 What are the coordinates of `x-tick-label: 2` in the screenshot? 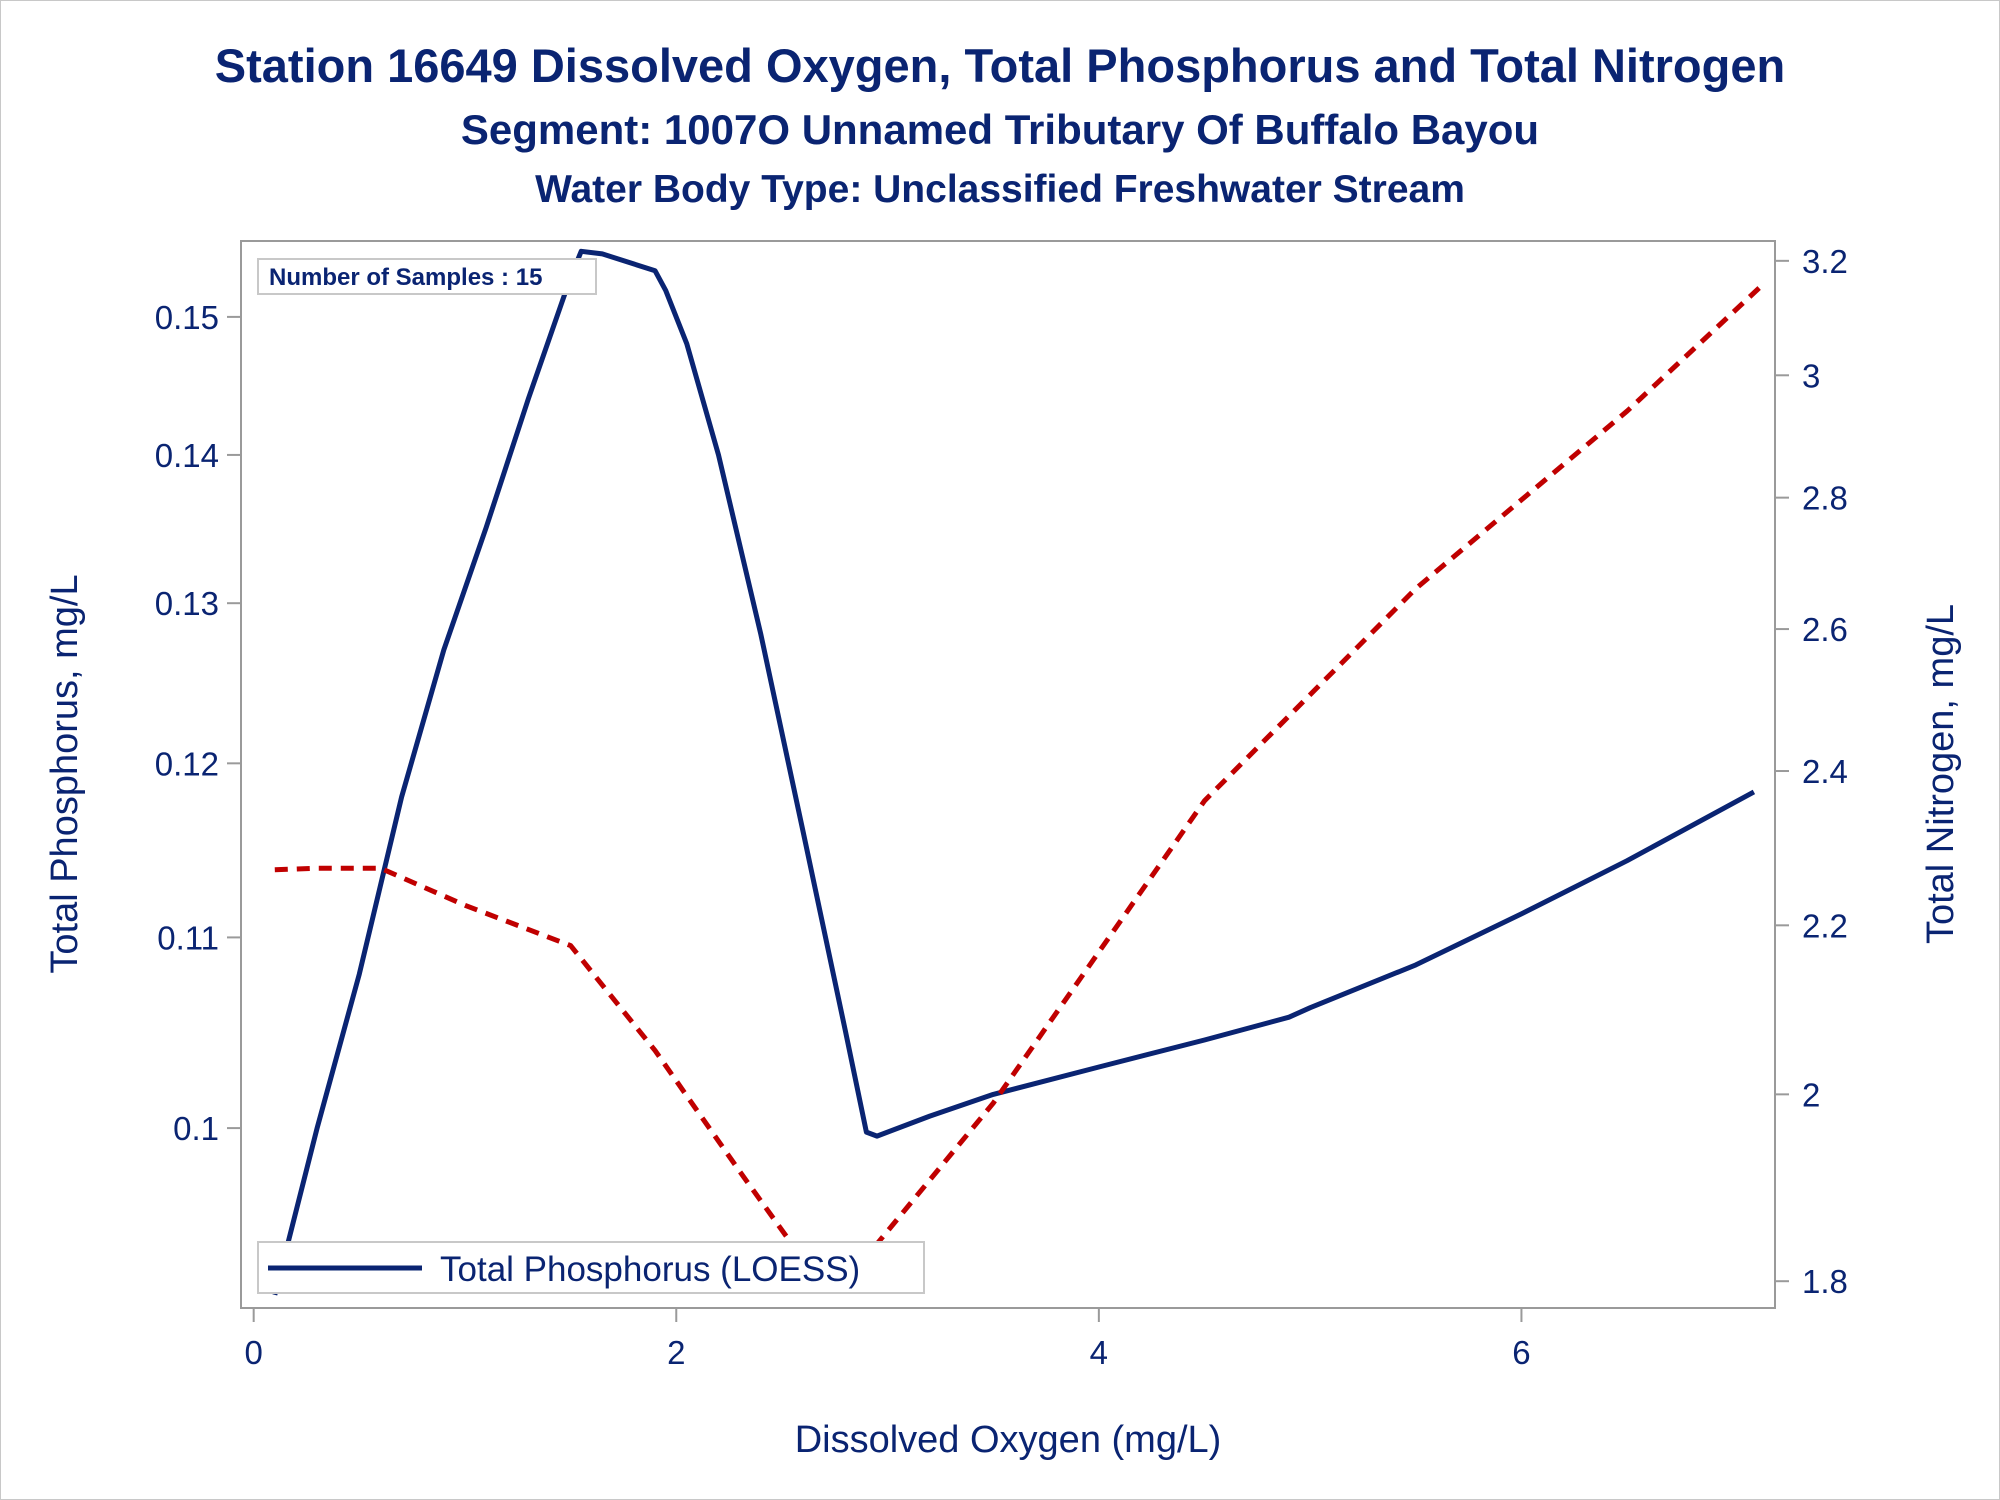 It's located at (676, 1352).